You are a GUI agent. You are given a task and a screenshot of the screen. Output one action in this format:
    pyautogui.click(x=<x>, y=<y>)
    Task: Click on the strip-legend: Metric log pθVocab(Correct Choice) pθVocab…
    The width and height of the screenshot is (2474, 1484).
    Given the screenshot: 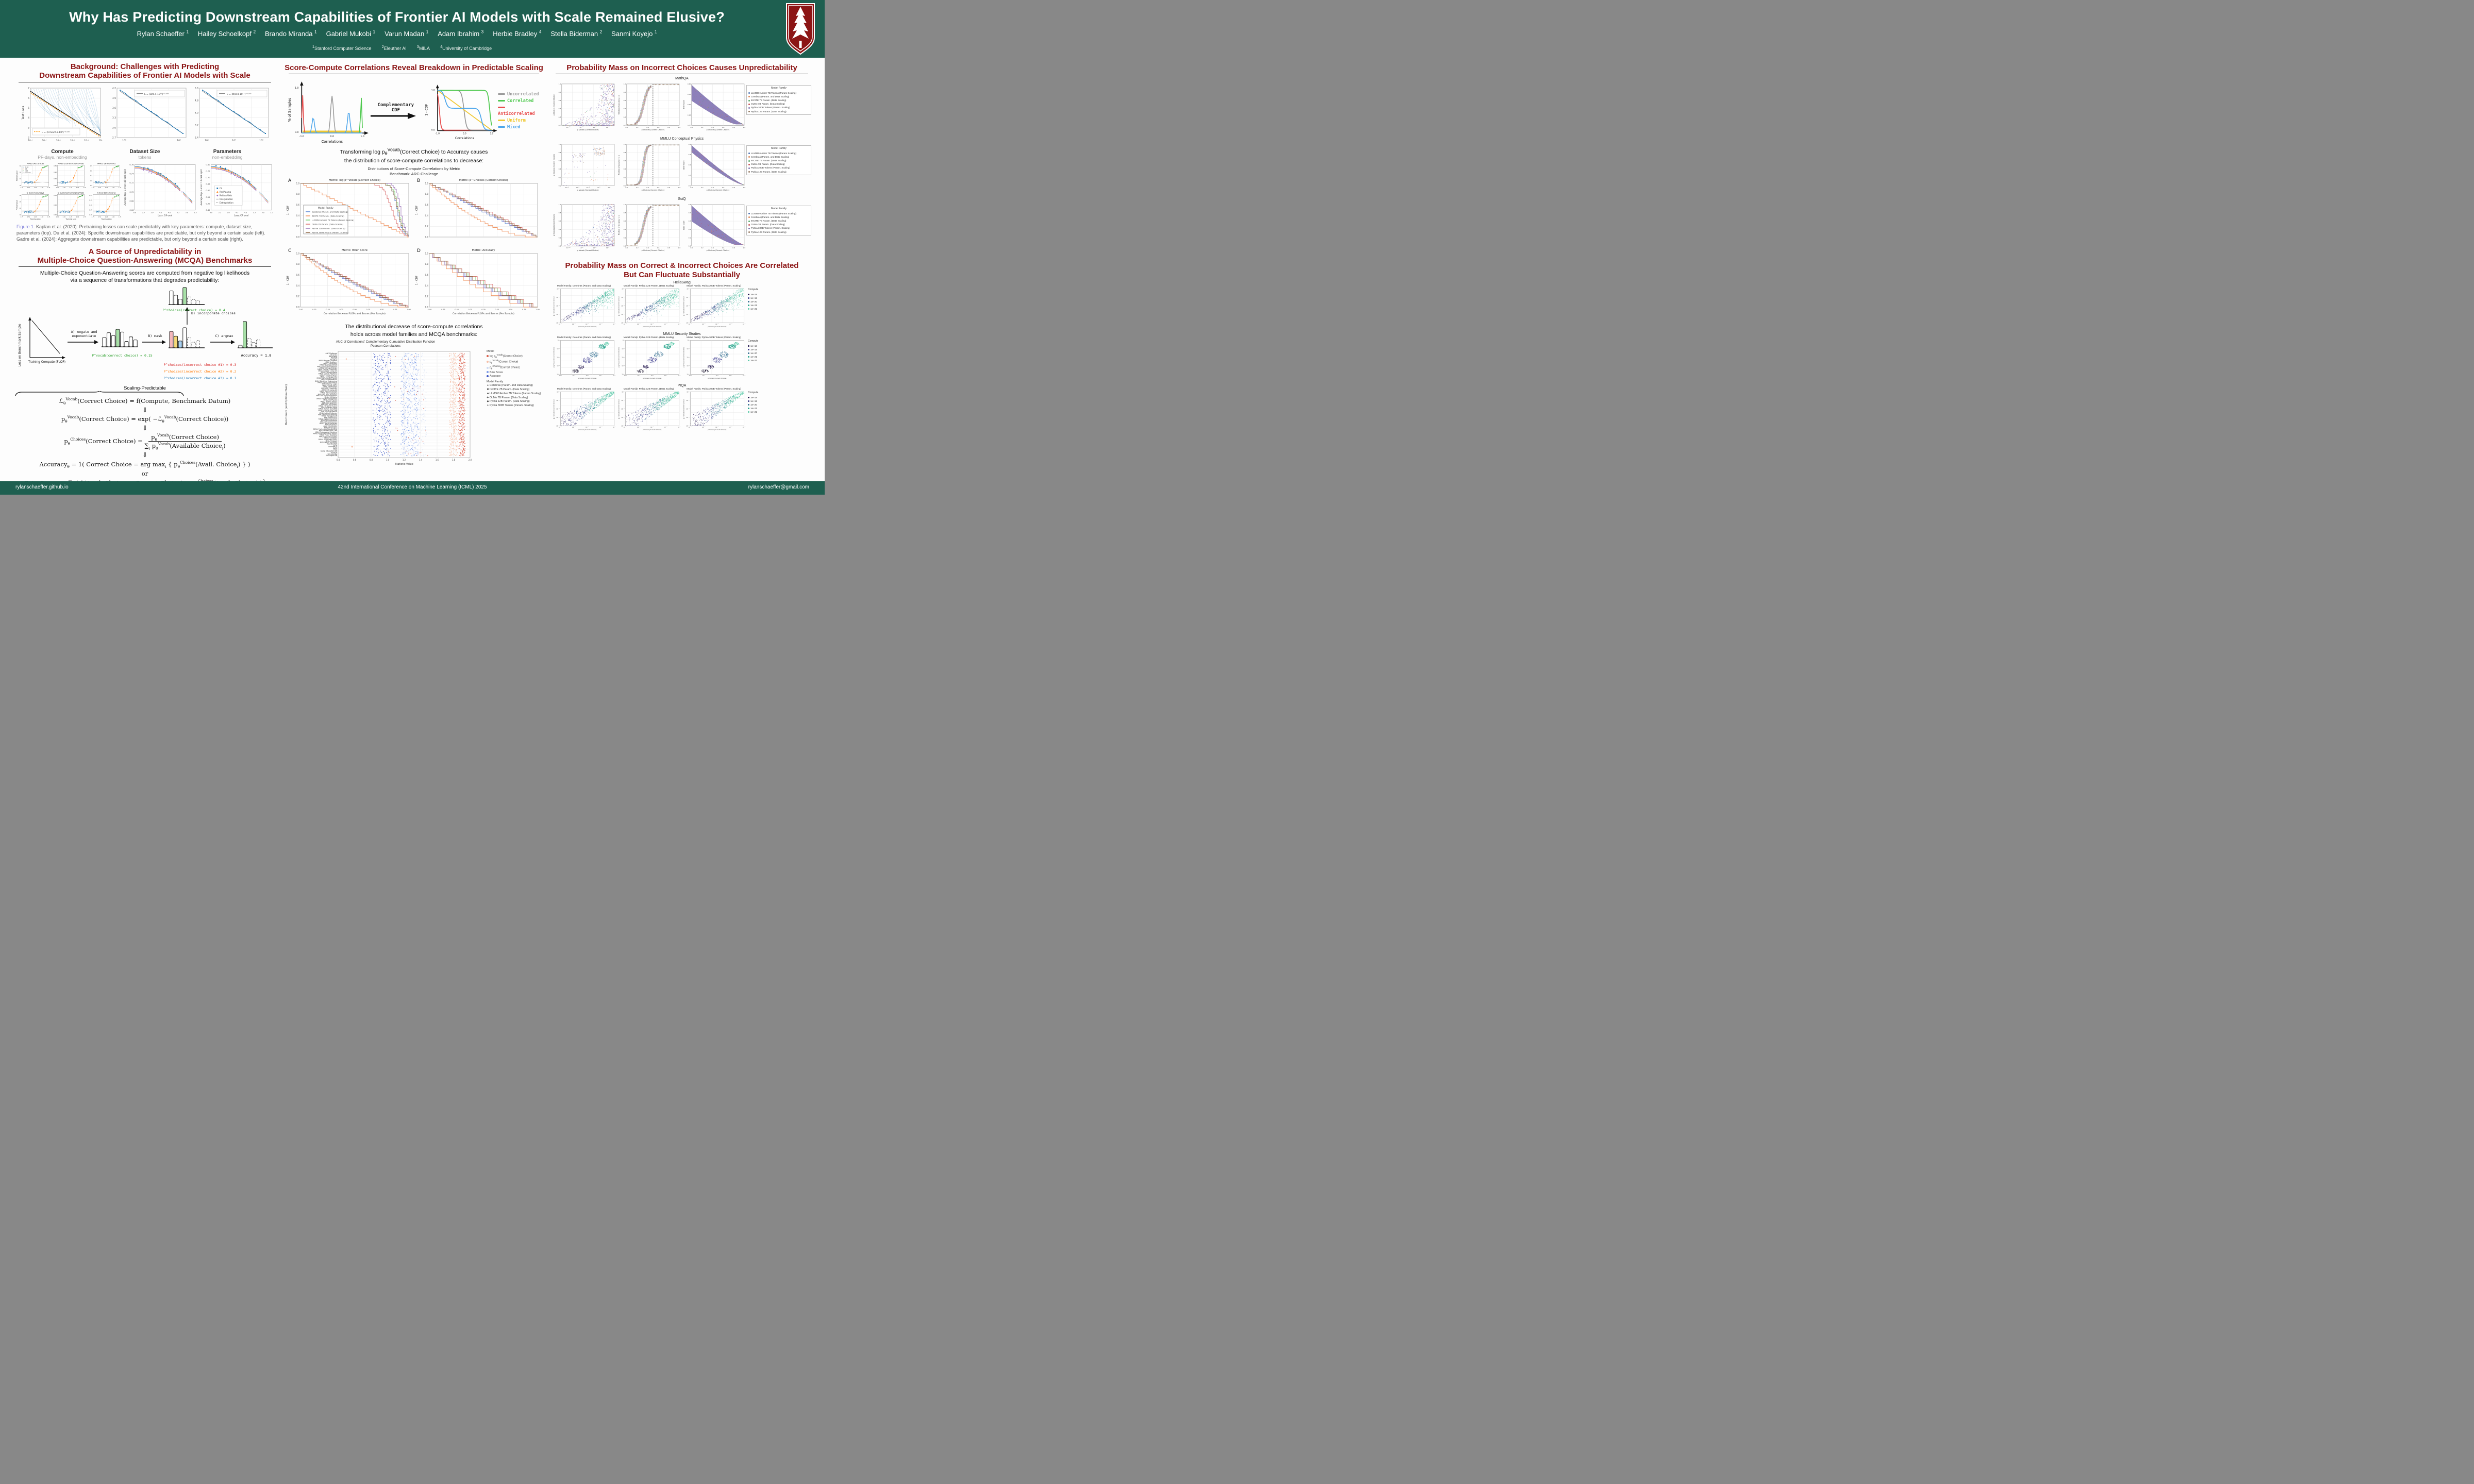 What is the action you would take?
    pyautogui.click(x=514, y=378)
    